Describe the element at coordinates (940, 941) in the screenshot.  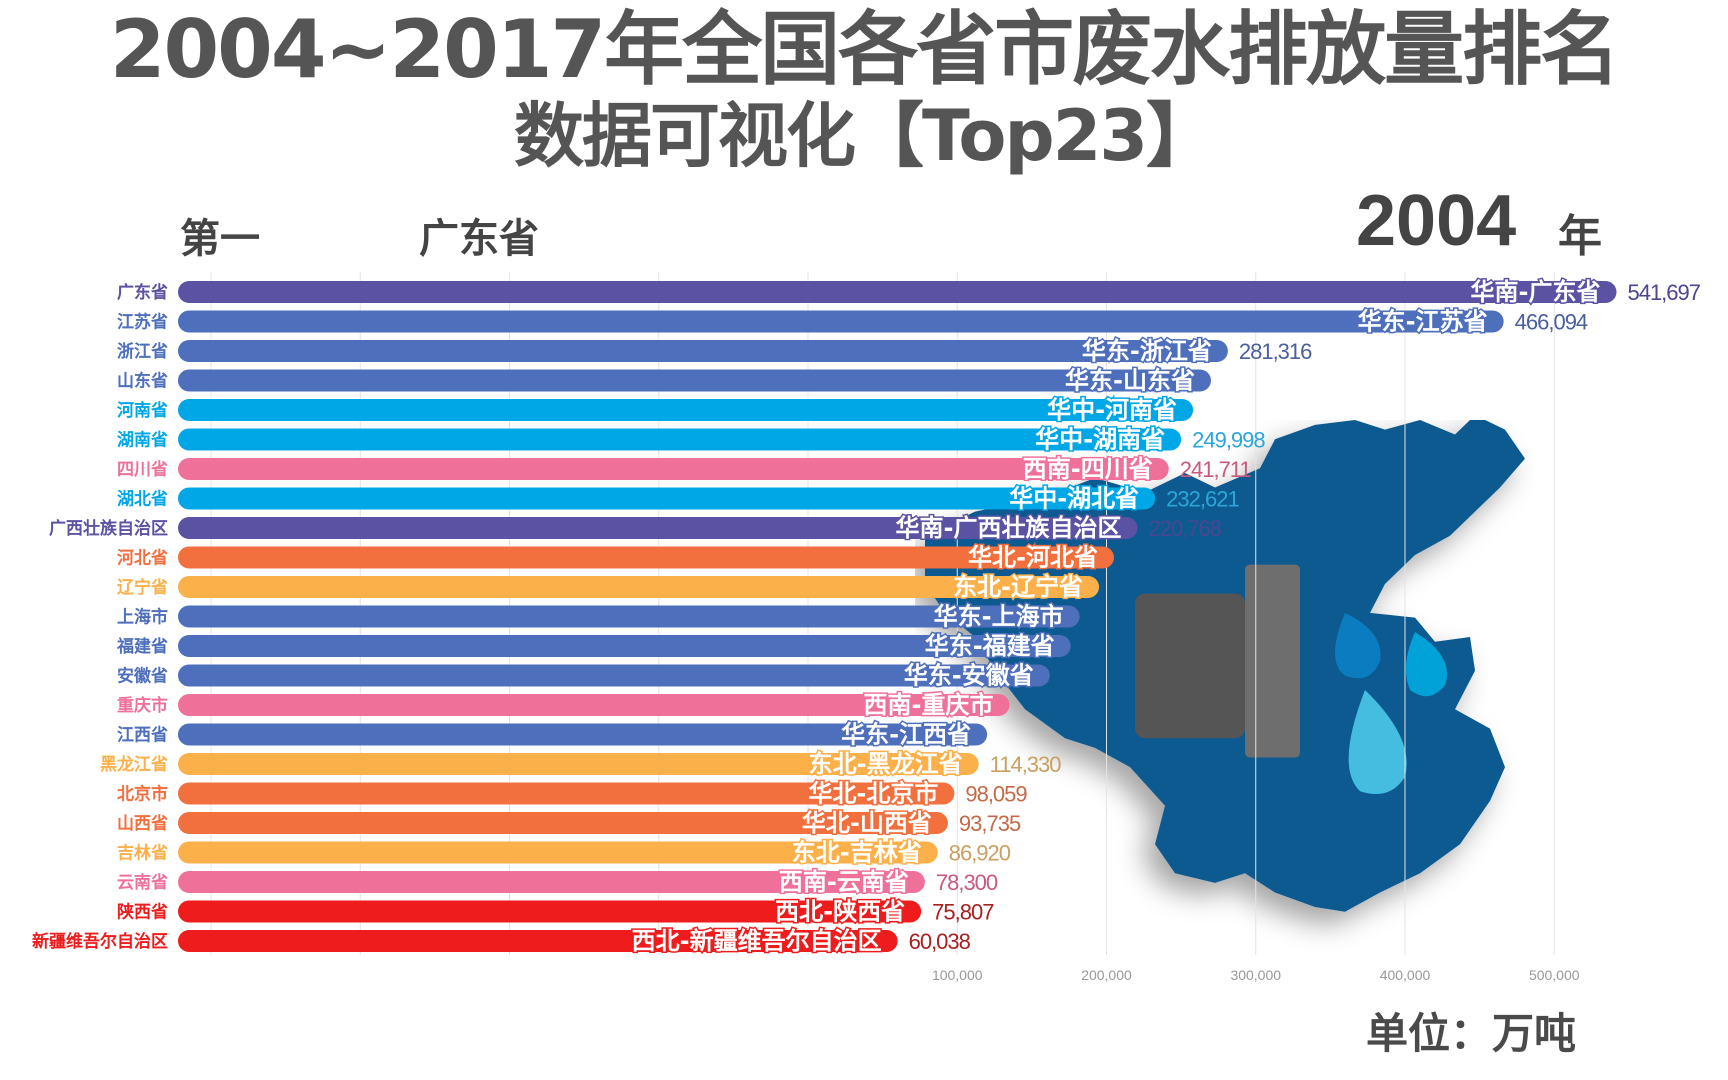
I see `bar-value-label: 60,038` at that location.